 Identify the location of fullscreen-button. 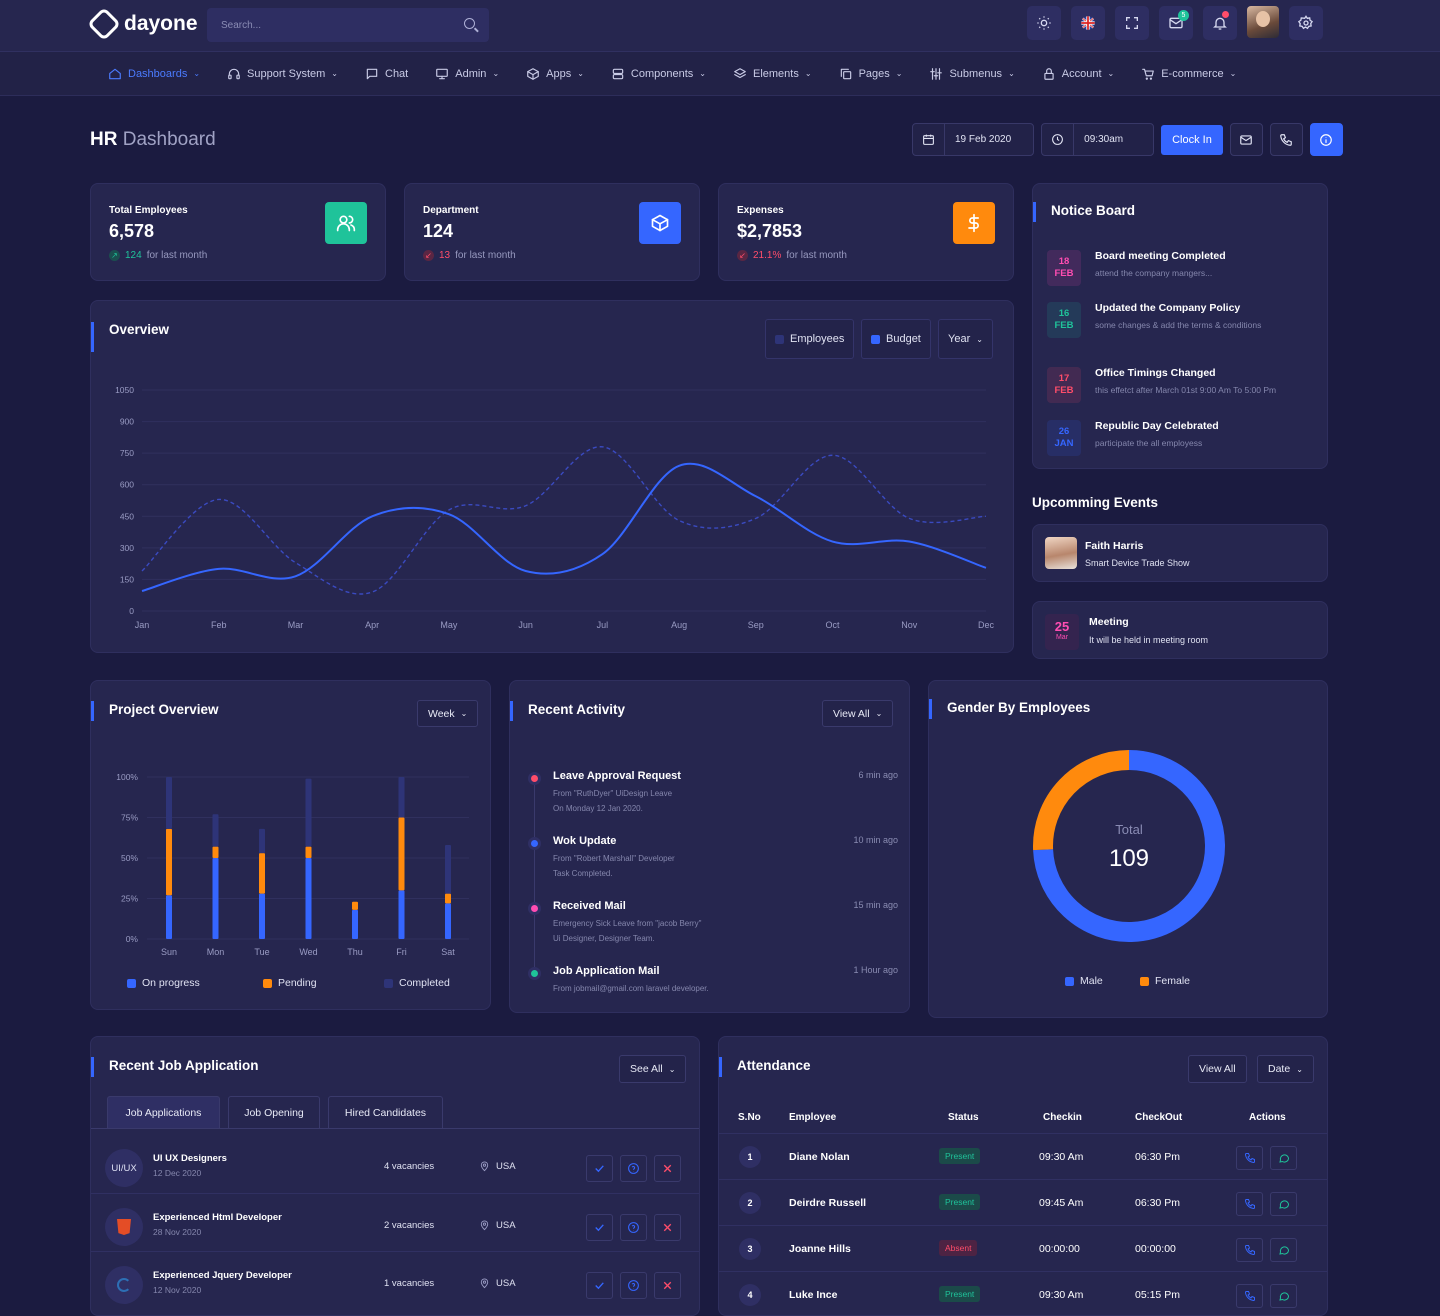
(1132, 23).